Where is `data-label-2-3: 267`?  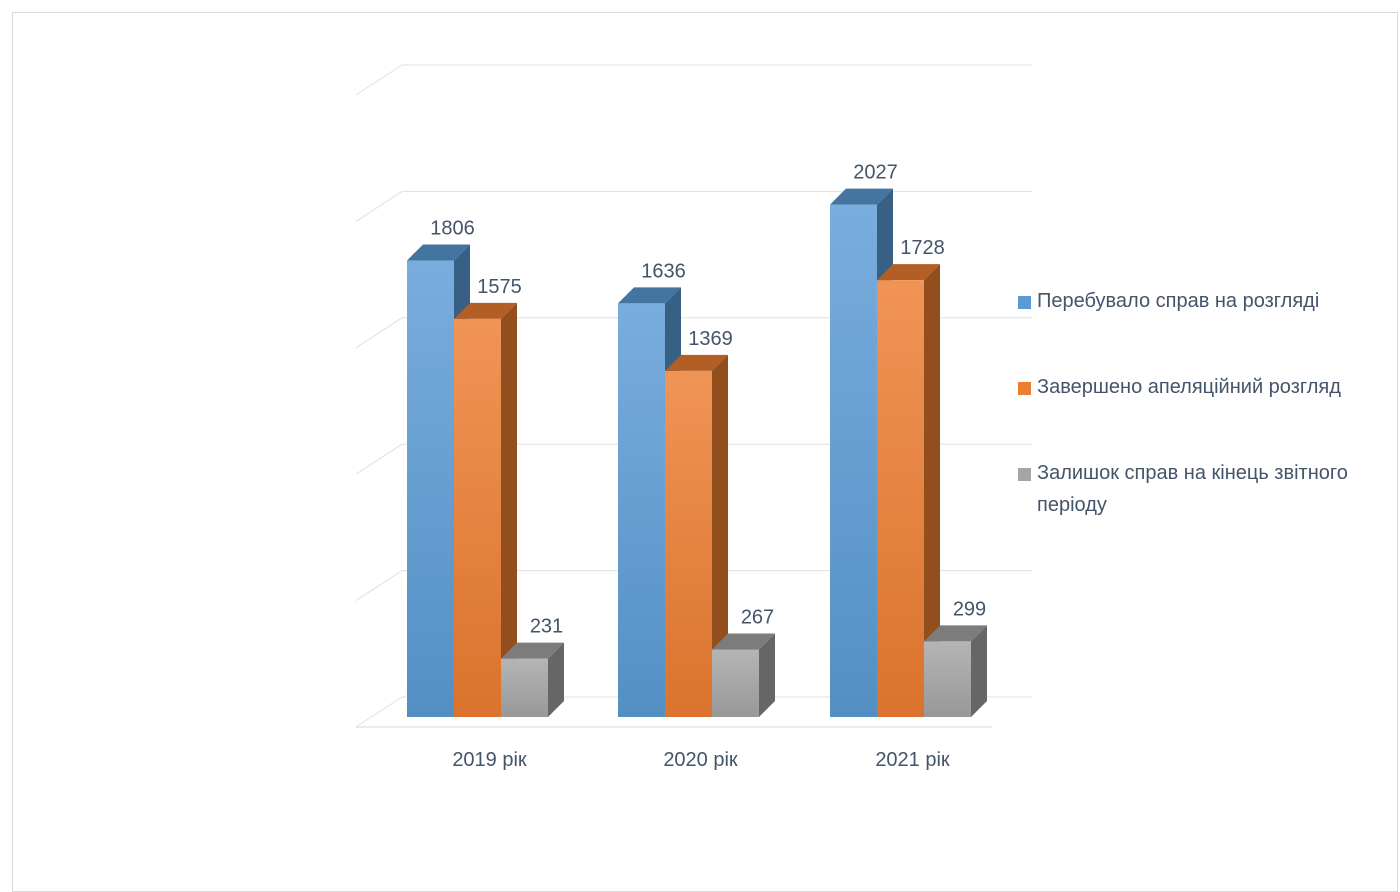
data-label-2-3: 267 is located at coordinates (757, 618).